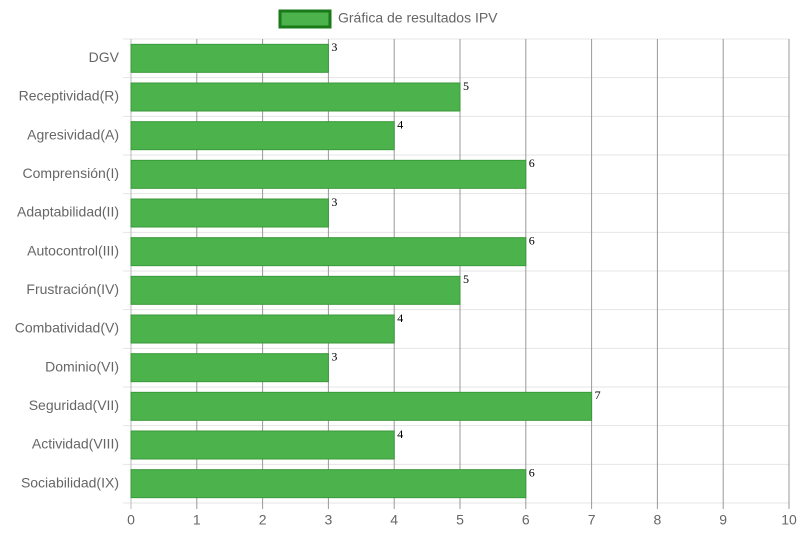 Image resolution: width=800 pixels, height=543 pixels. I want to click on x-tick-label: 1, so click(197, 520).